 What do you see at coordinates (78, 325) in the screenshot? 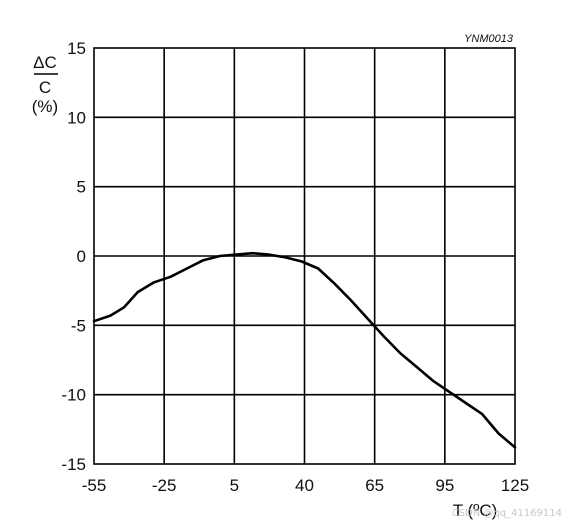
I see `y-tick-label: -5` at bounding box center [78, 325].